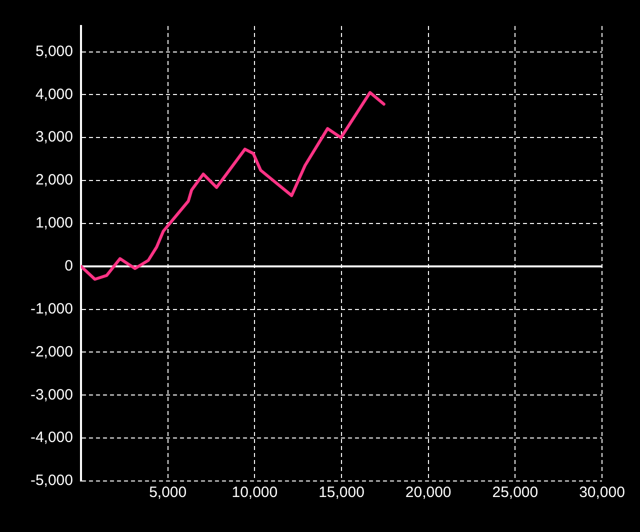  What do you see at coordinates (51, 481) in the screenshot?
I see `y-tick-label: -5,000` at bounding box center [51, 481].